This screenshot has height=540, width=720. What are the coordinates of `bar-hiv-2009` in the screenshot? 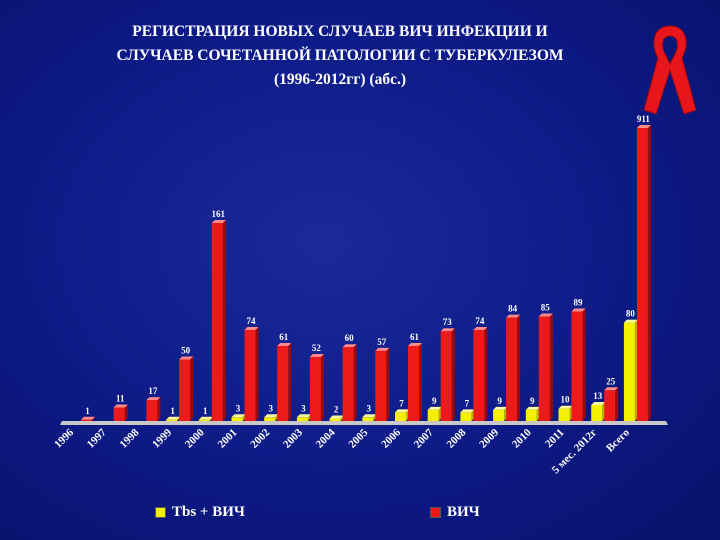 It's located at (512, 369).